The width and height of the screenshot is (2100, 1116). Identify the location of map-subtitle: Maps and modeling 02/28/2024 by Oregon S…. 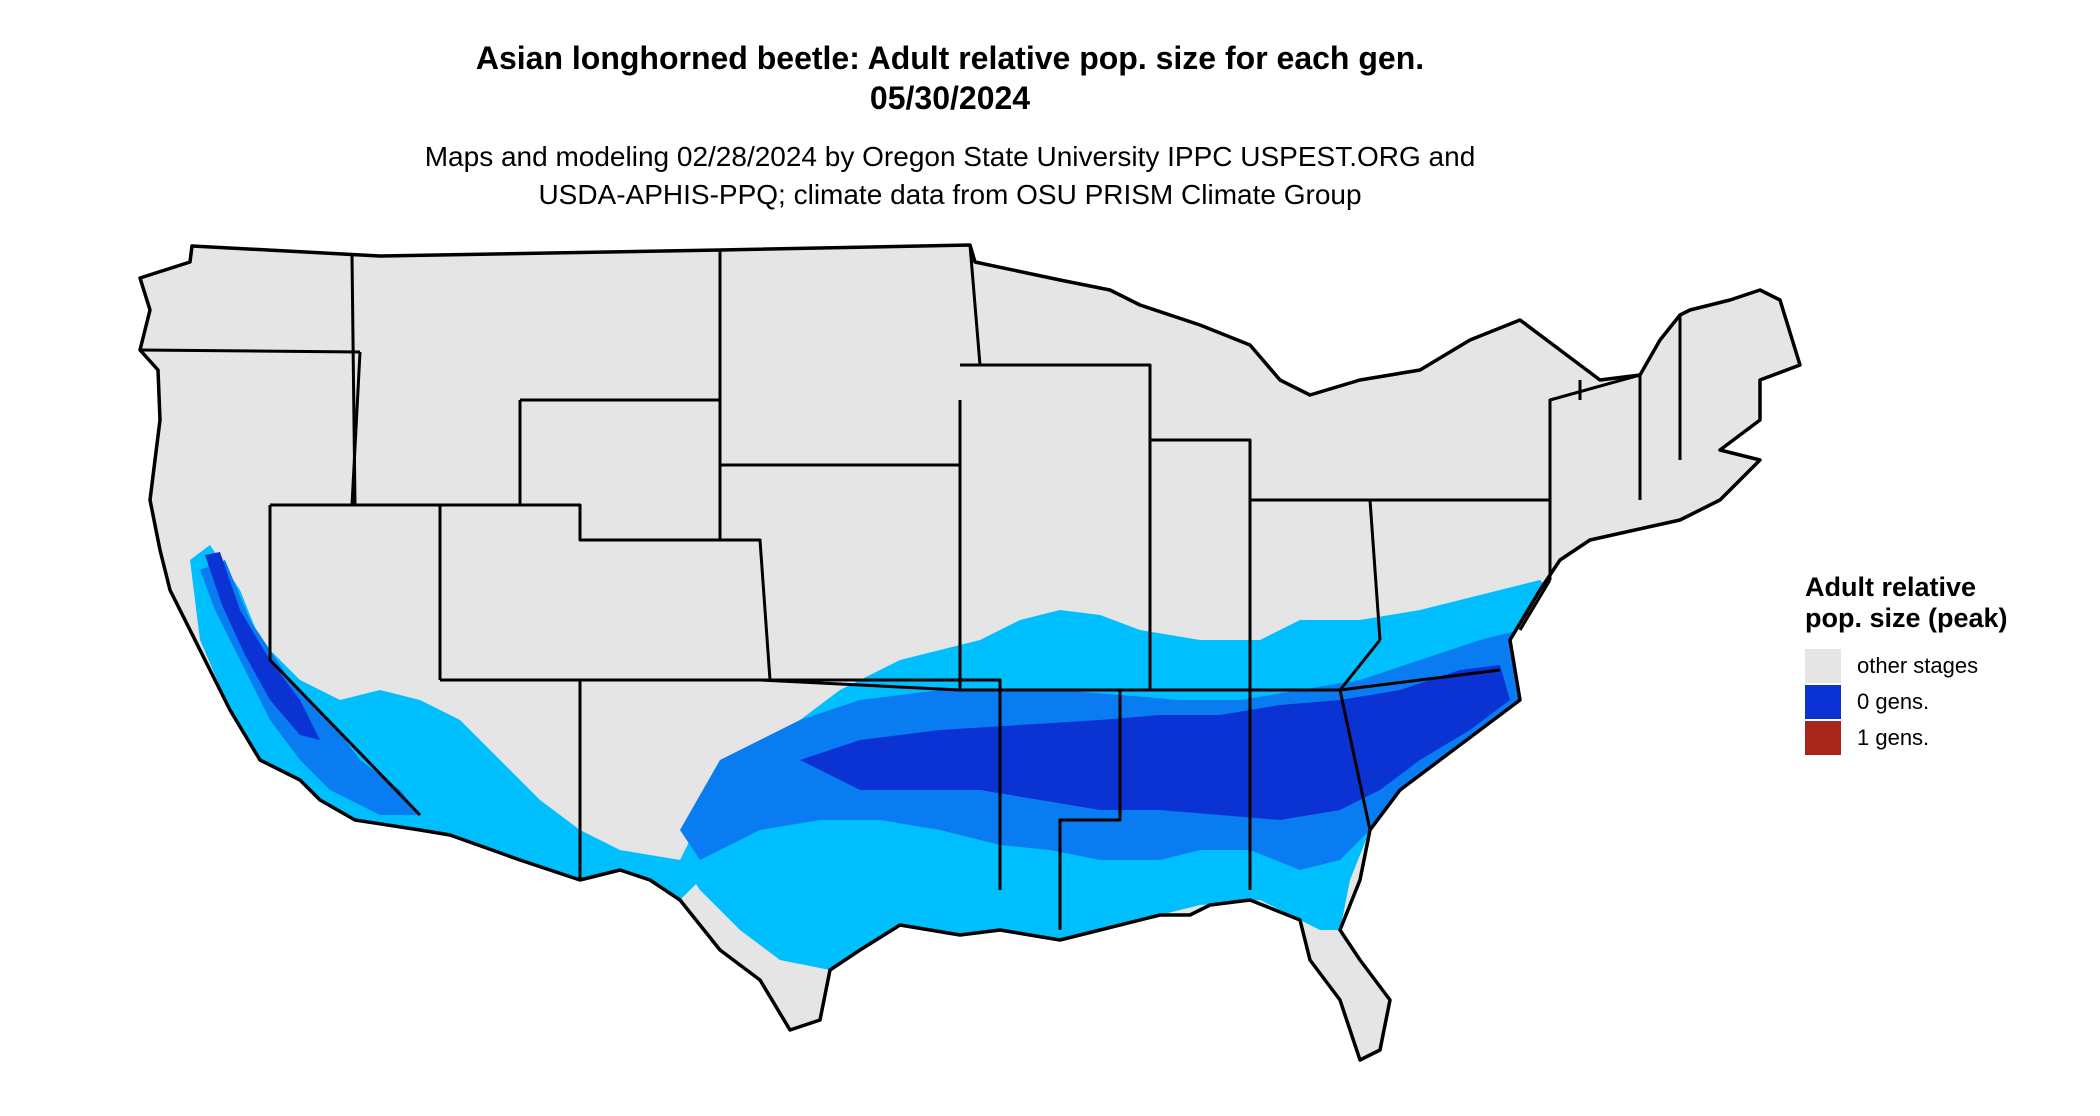
(950, 176).